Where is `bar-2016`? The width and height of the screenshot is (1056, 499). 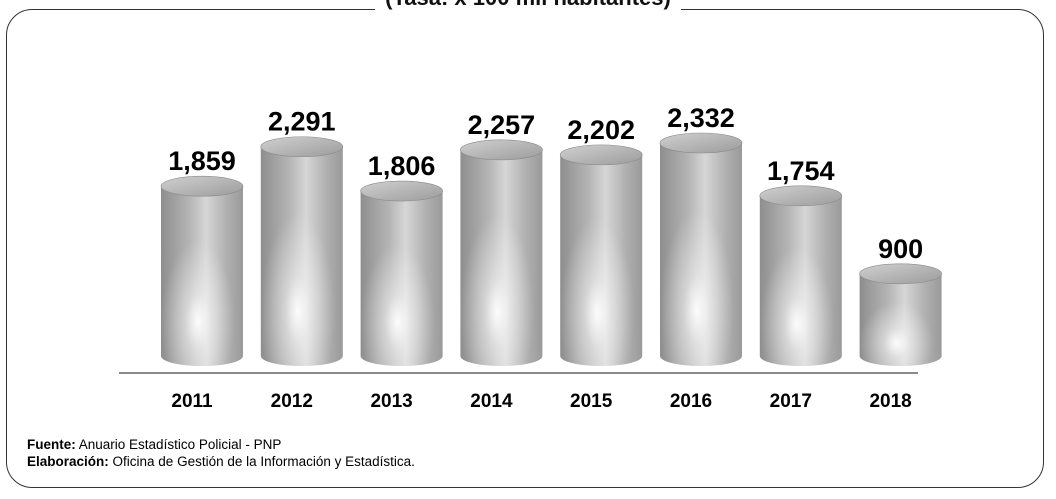
bar-2016 is located at coordinates (701, 249).